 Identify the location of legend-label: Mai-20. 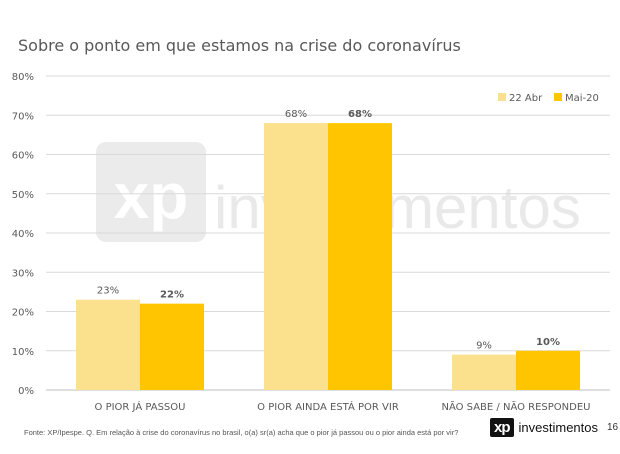
(582, 98).